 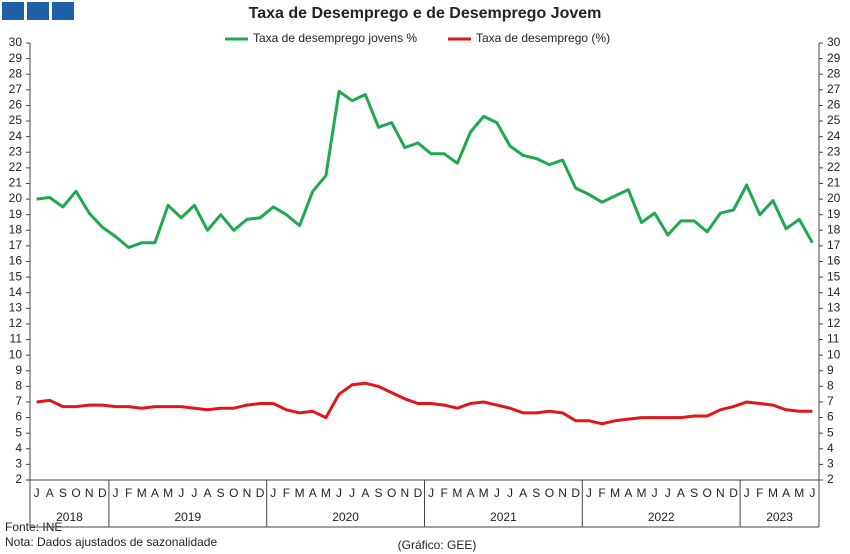 I want to click on y2-tick-label: 6, so click(x=830, y=417).